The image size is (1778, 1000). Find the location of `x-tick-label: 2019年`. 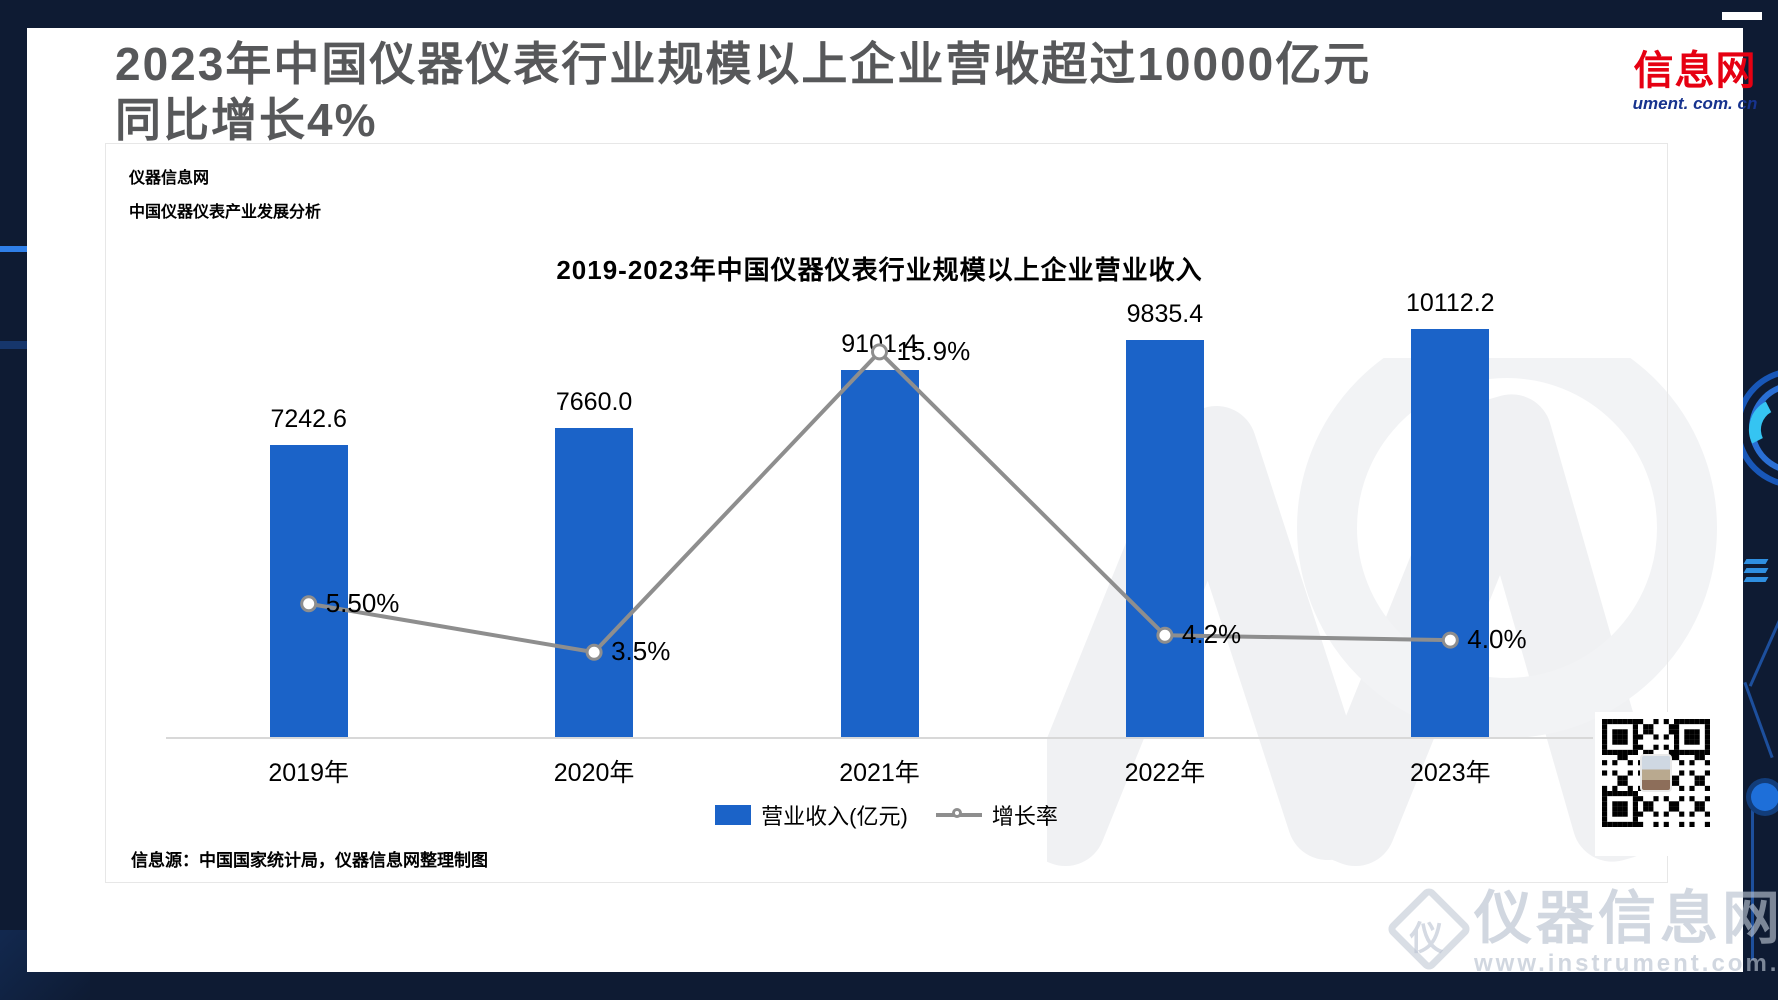

x-tick-label: 2019年 is located at coordinates (308, 773).